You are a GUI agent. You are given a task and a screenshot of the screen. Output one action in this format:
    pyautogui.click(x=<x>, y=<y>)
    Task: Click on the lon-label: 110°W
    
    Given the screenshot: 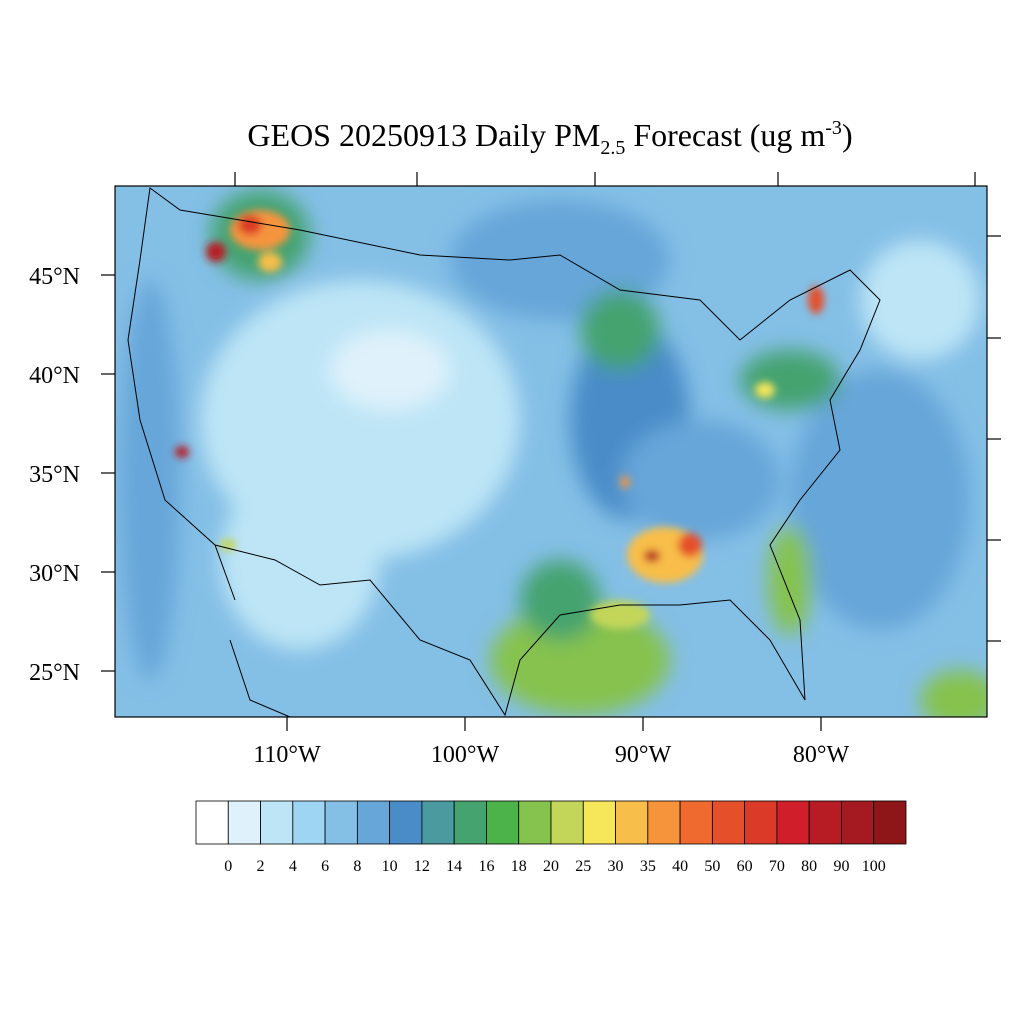 What is the action you would take?
    pyautogui.click(x=287, y=755)
    